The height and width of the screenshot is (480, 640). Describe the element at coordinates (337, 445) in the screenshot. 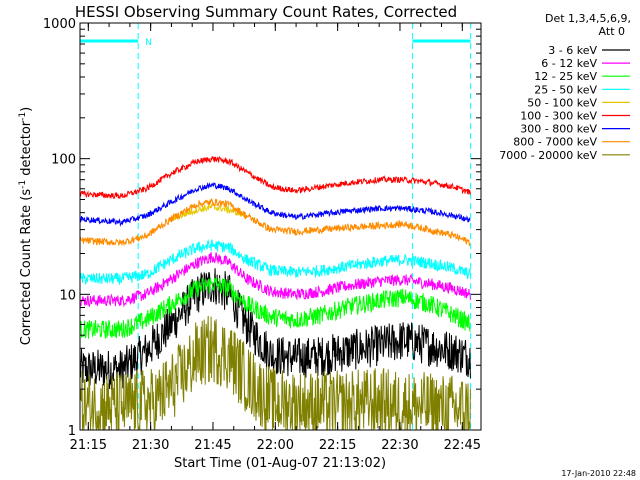

I see `x-tick-label-4: 22:15` at that location.